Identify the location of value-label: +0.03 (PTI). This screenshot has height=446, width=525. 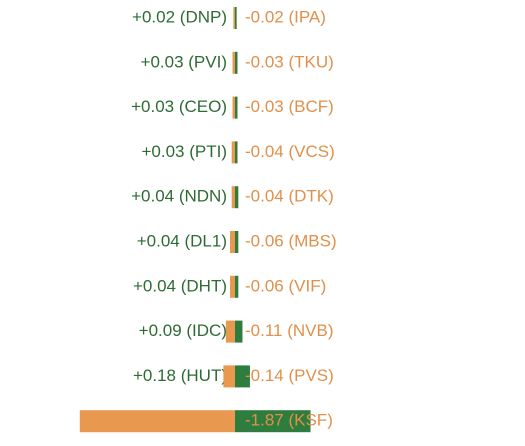
(184, 151).